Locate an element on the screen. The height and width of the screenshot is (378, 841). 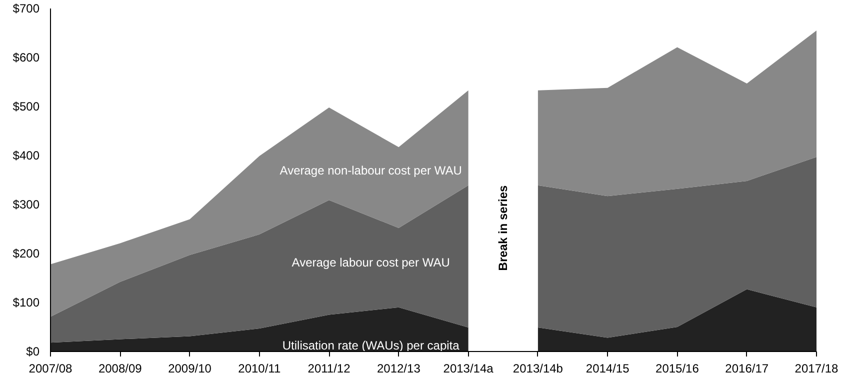
y-tick-label: $0 is located at coordinates (33, 351).